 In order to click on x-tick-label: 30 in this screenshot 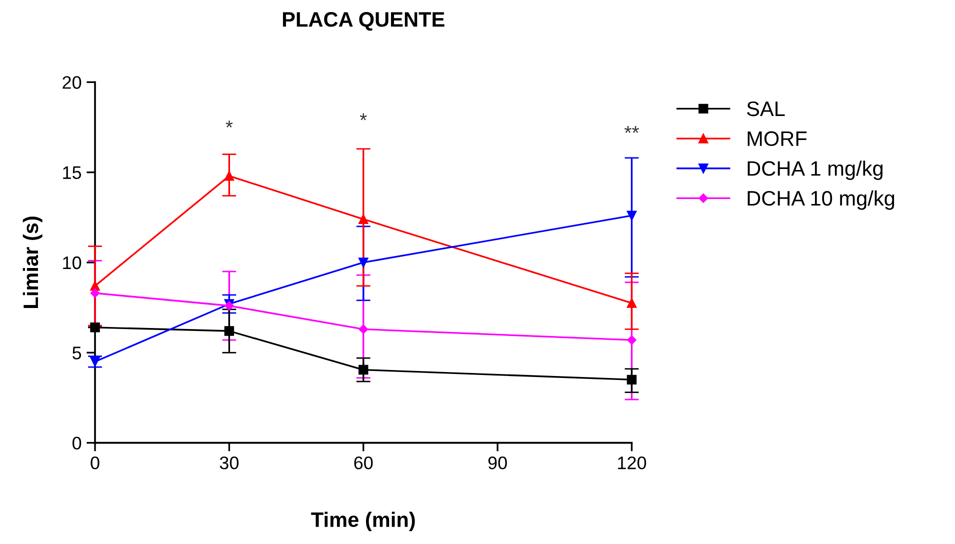, I will do `click(229, 463)`.